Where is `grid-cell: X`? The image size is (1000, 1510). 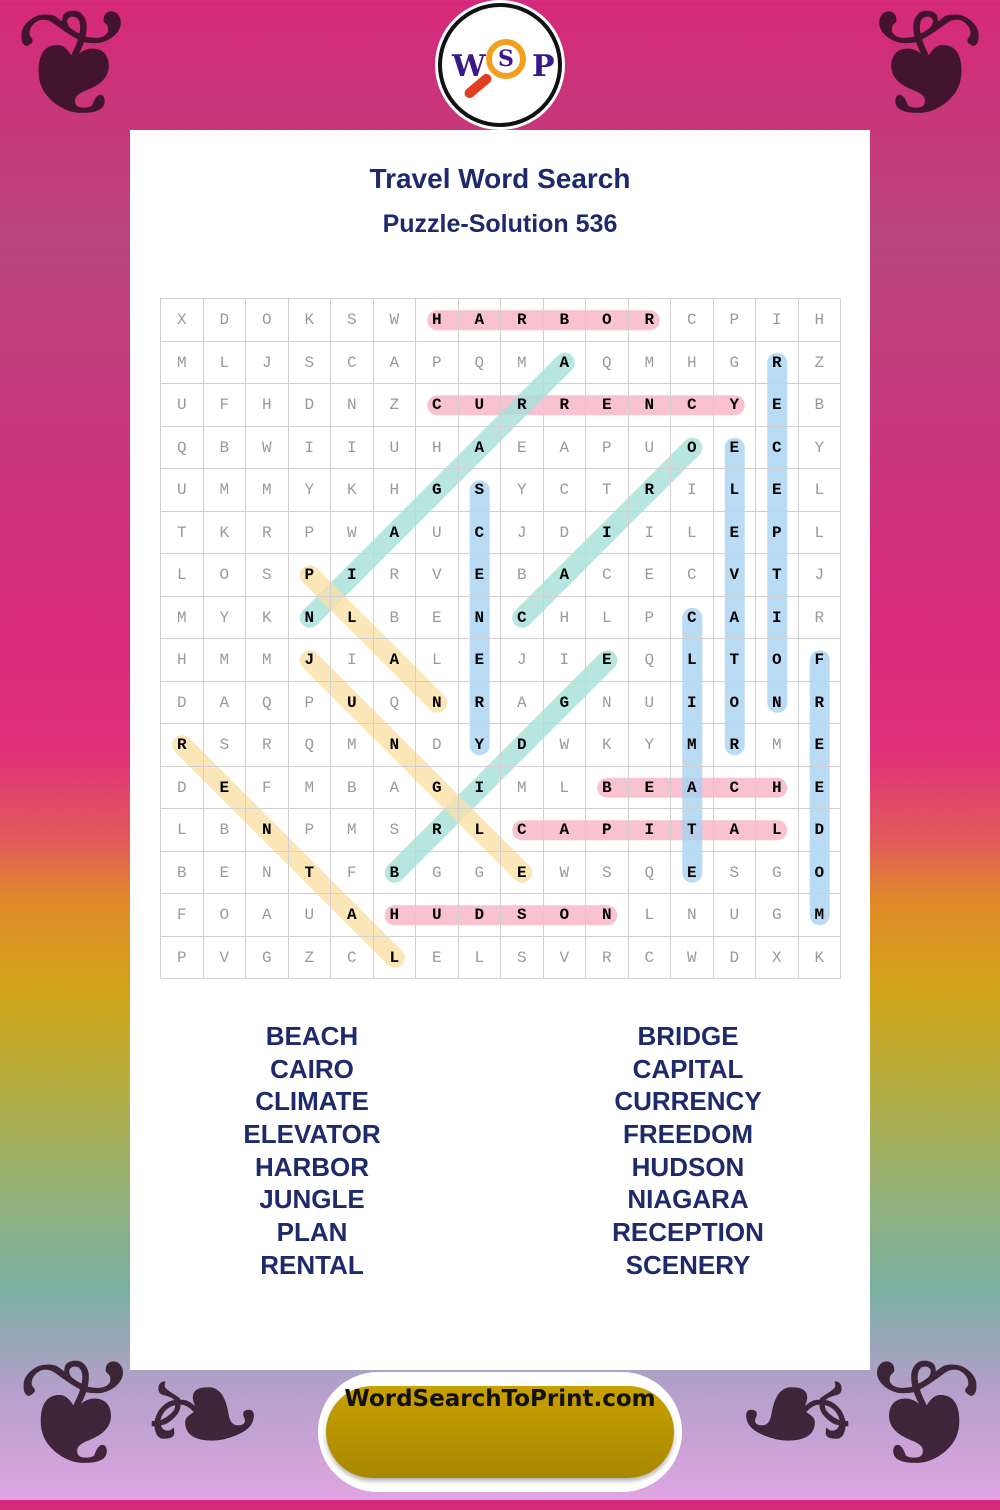
grid-cell: X is located at coordinates (777, 957).